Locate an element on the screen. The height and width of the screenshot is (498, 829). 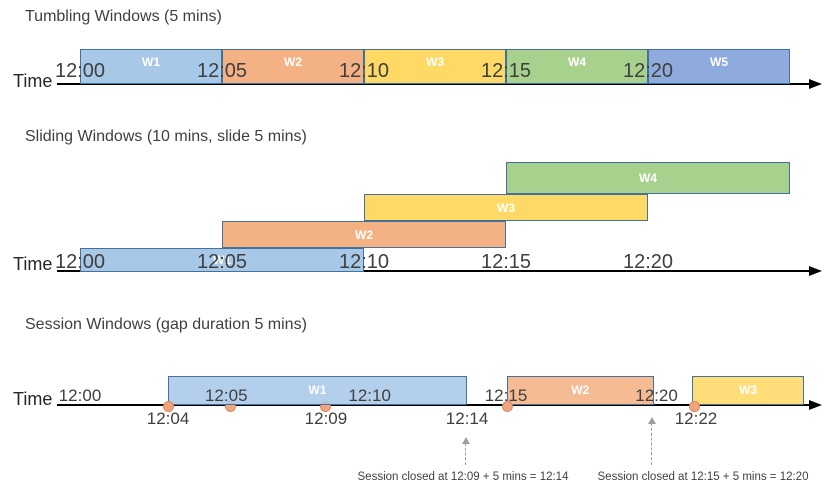
event-time-label: 12:04 is located at coordinates (168, 418).